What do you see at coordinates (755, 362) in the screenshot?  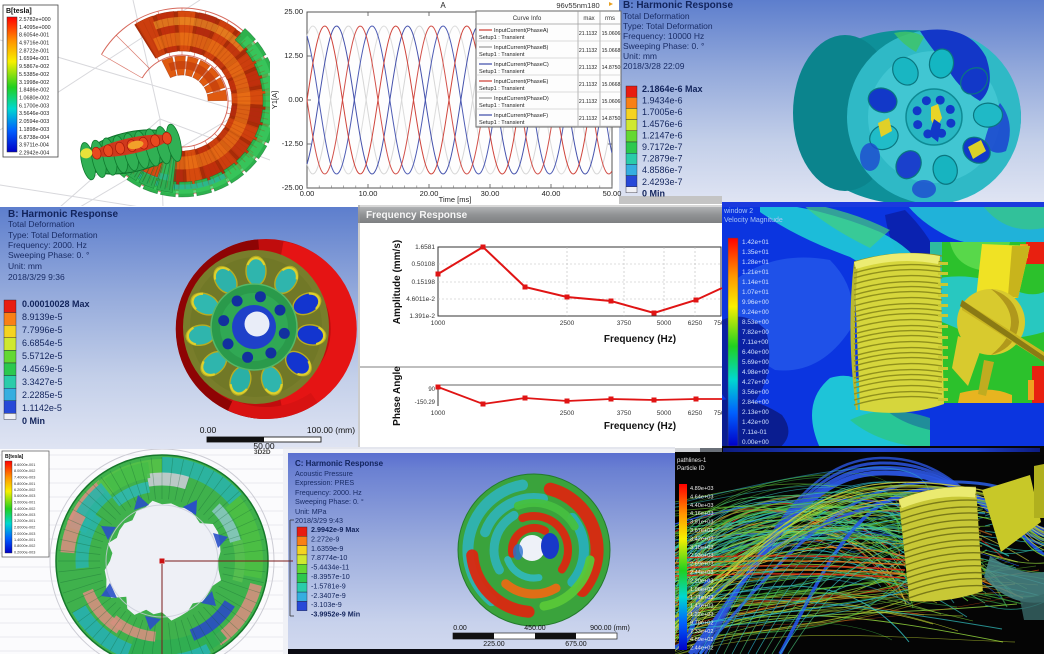 I see `svg-text: 5.69e+00` at bounding box center [755, 362].